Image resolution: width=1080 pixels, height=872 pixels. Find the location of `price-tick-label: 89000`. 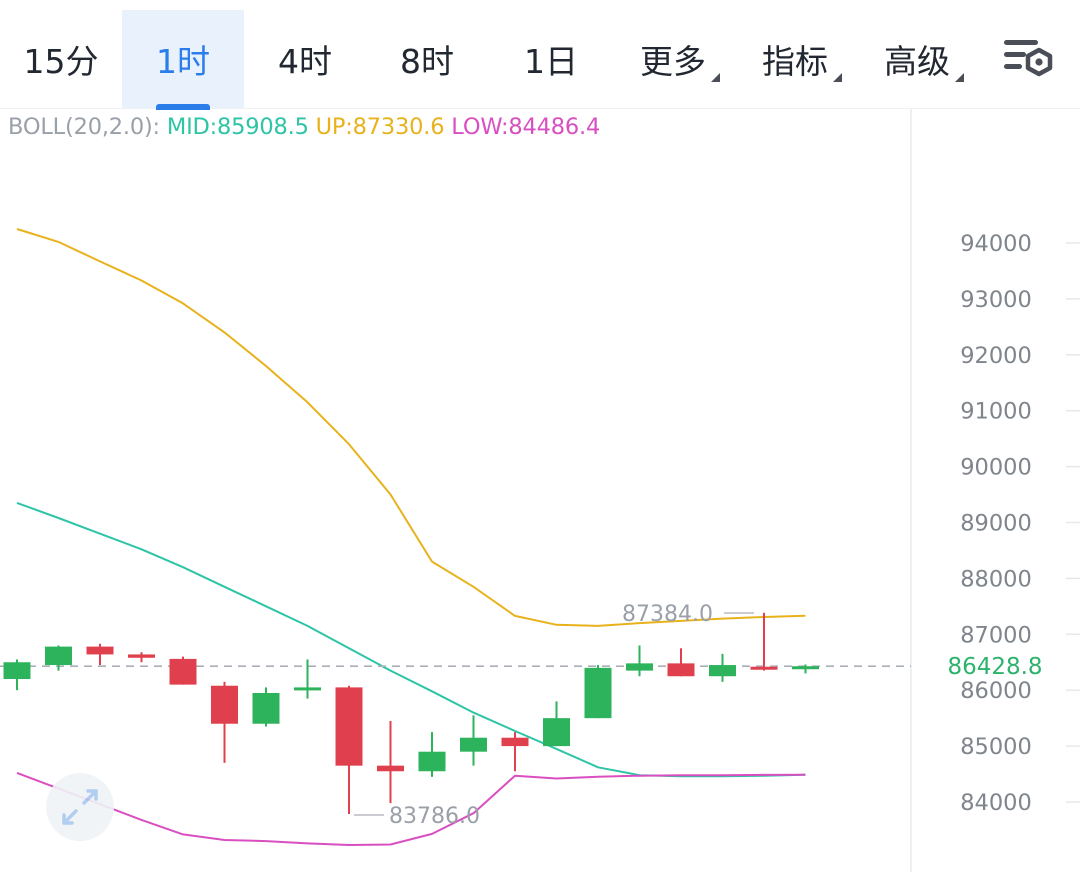

price-tick-label: 89000 is located at coordinates (996, 524).